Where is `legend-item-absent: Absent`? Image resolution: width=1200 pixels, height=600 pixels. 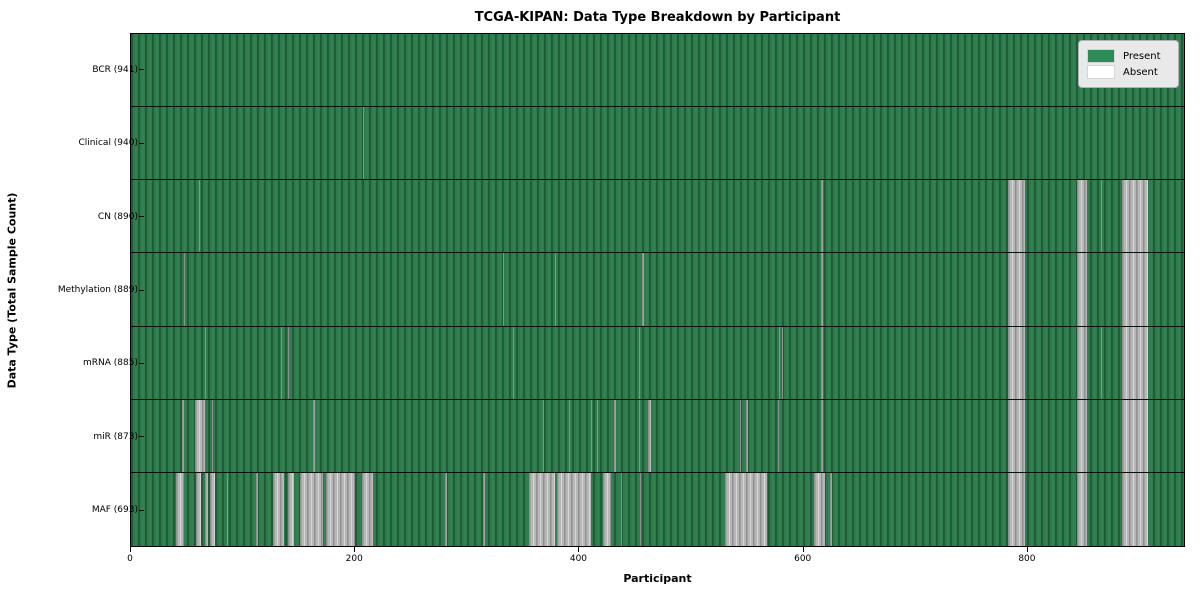 legend-item-absent: Absent is located at coordinates (1128, 72).